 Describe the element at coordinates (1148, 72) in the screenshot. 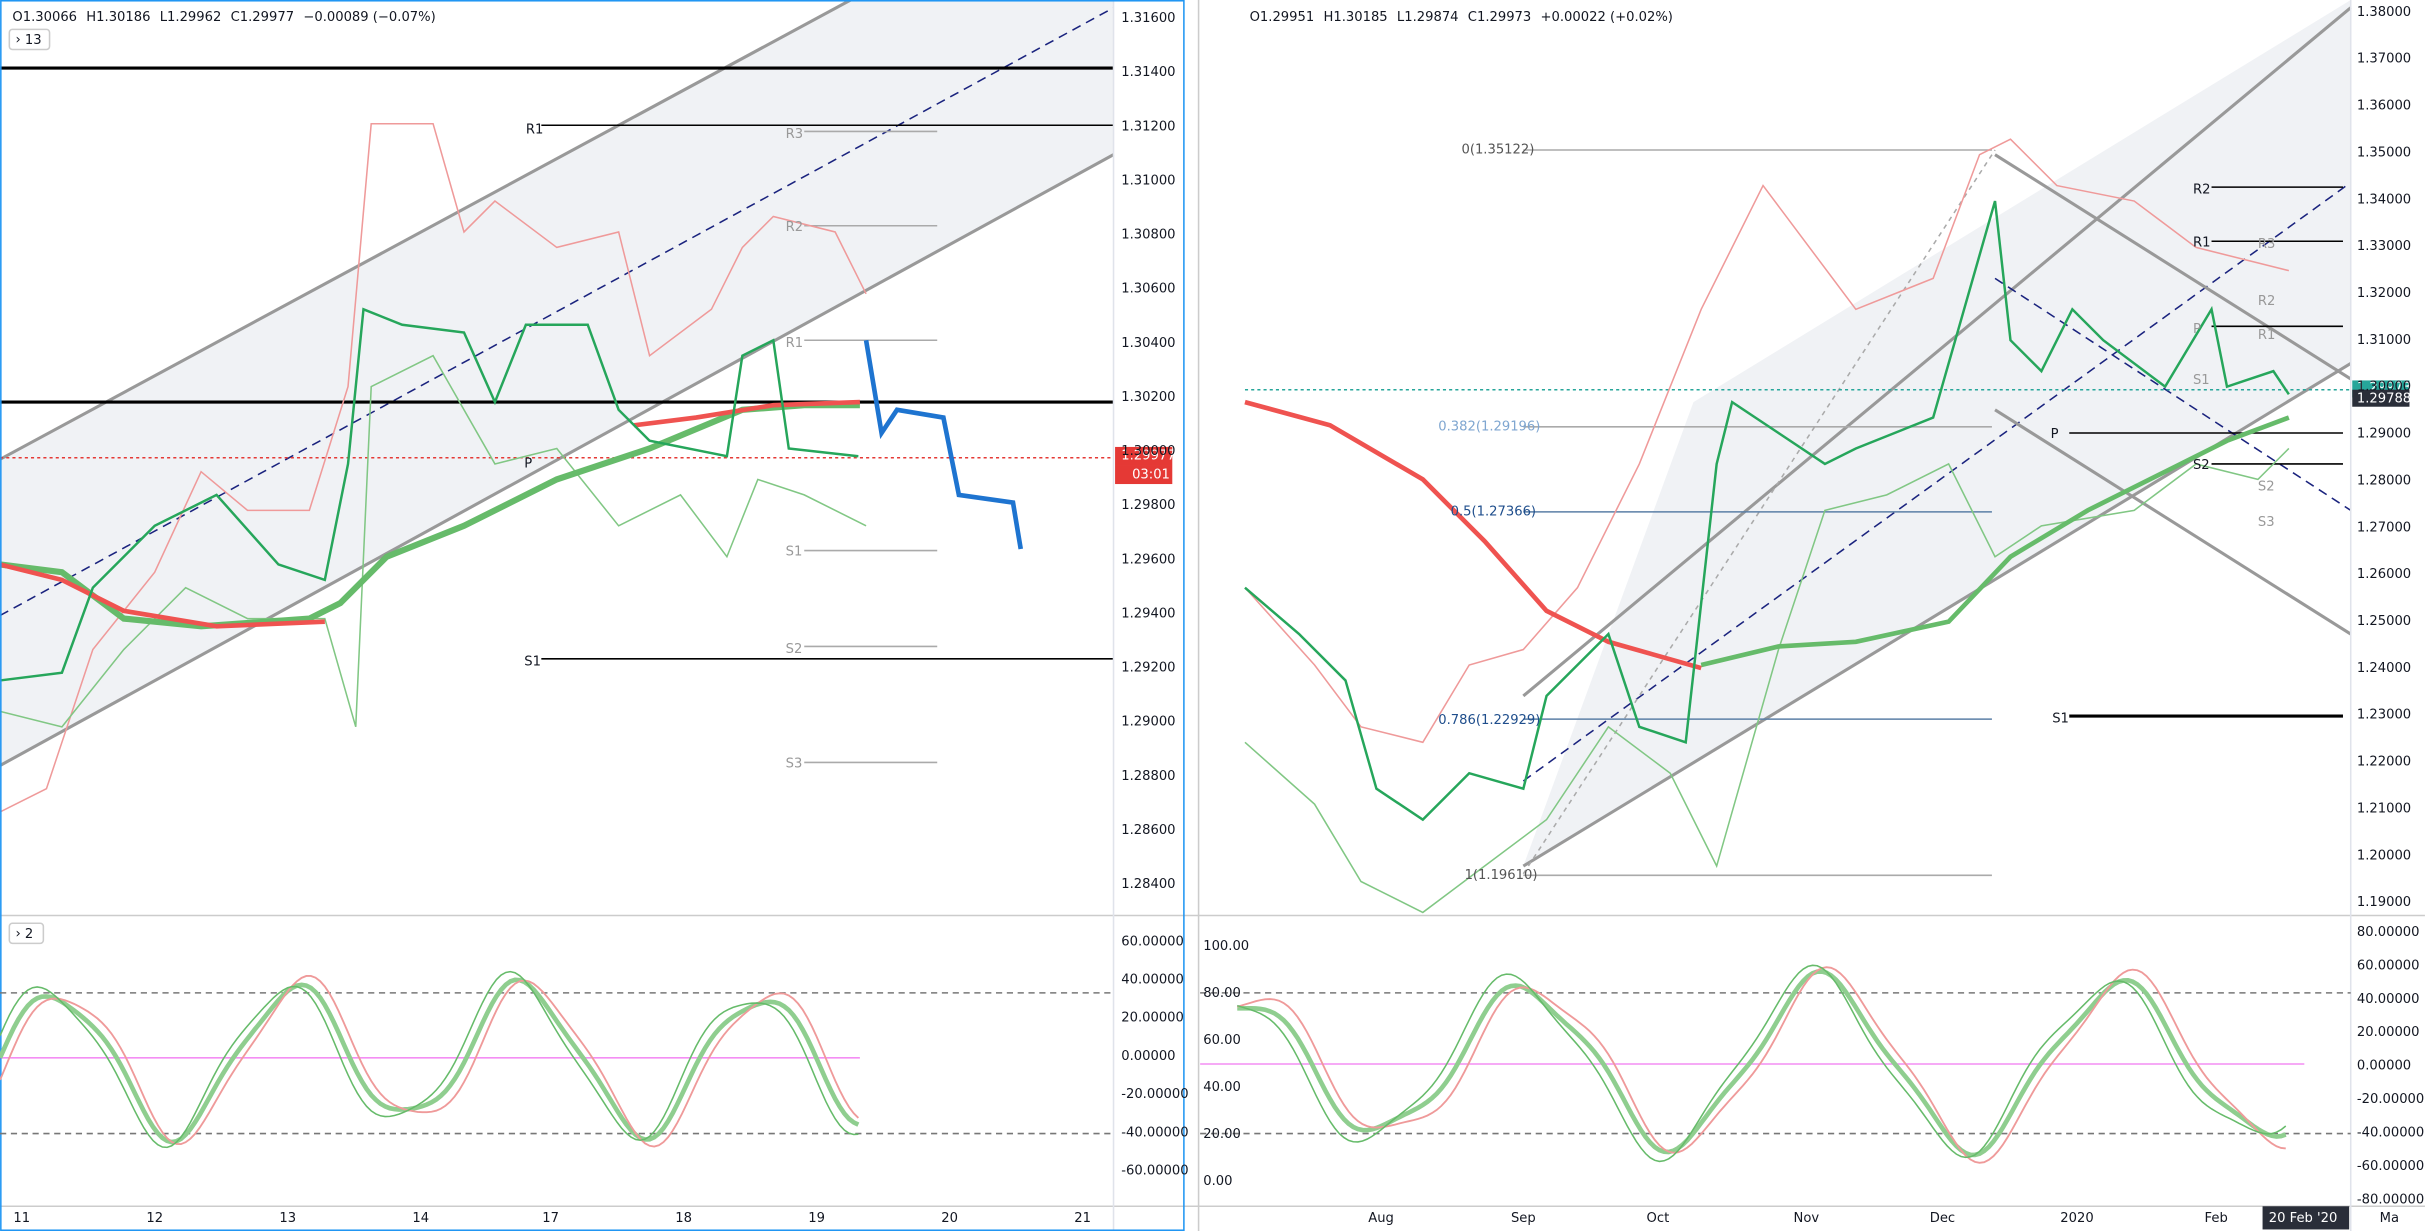

I see `axis-label: 1.31400` at that location.